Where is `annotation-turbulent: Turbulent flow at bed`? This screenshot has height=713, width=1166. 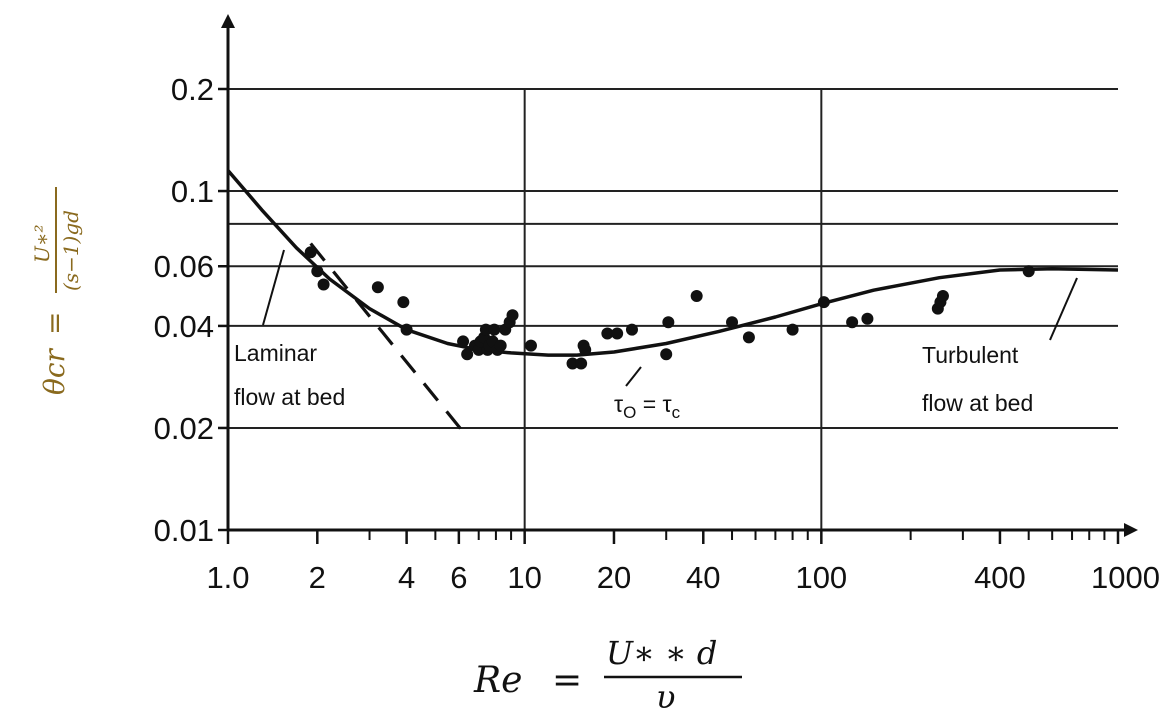
annotation-turbulent: Turbulent flow at bed is located at coordinates (1000, 346).